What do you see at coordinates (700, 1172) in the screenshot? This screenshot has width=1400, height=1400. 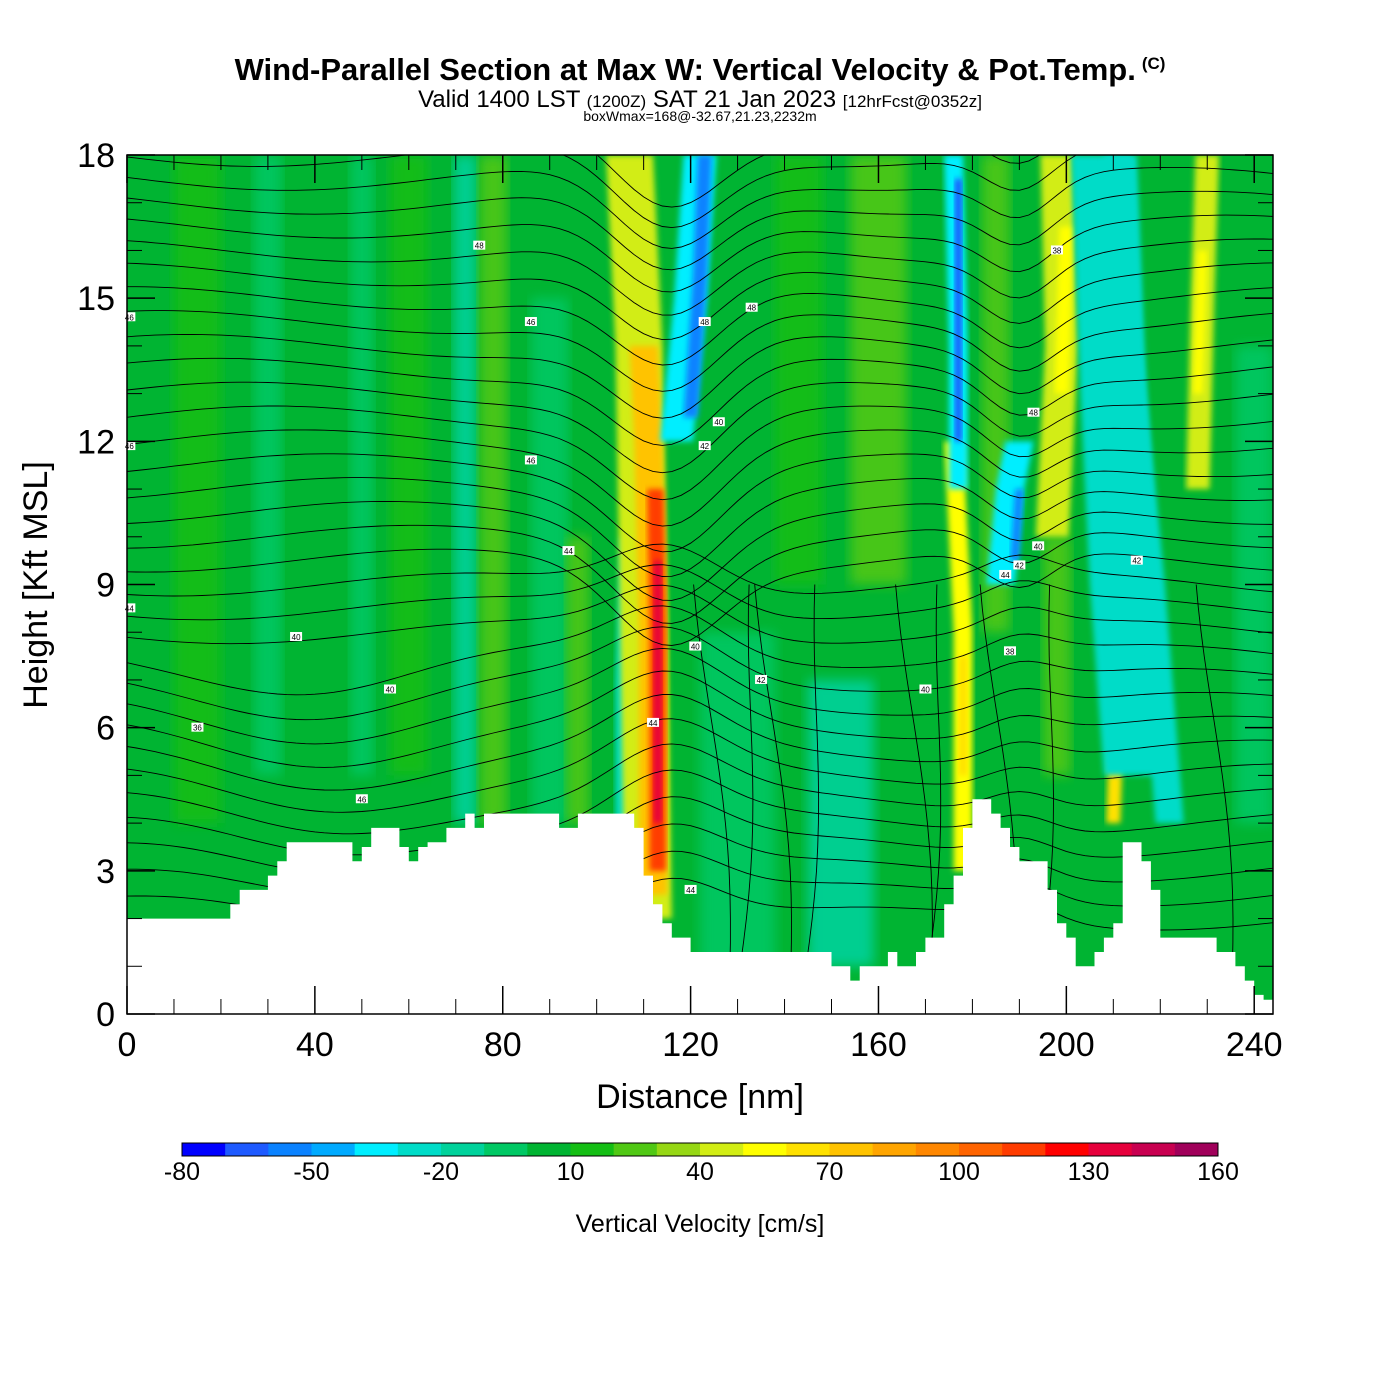 I see `colorbar-tick-label: 40` at bounding box center [700, 1172].